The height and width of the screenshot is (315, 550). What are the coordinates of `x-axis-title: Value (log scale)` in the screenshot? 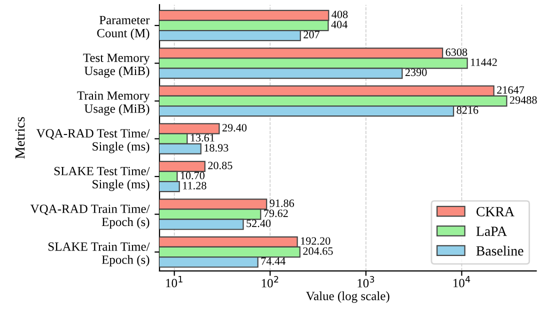 It's located at (348, 297).